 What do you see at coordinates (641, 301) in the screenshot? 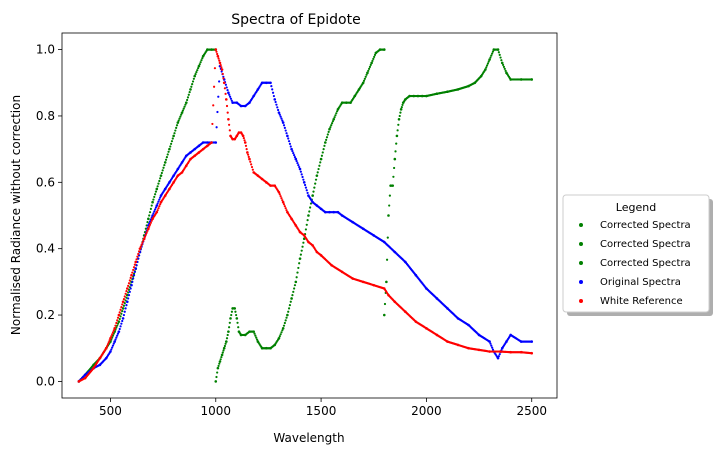
I see `legend-entry-label: White Reference` at bounding box center [641, 301].